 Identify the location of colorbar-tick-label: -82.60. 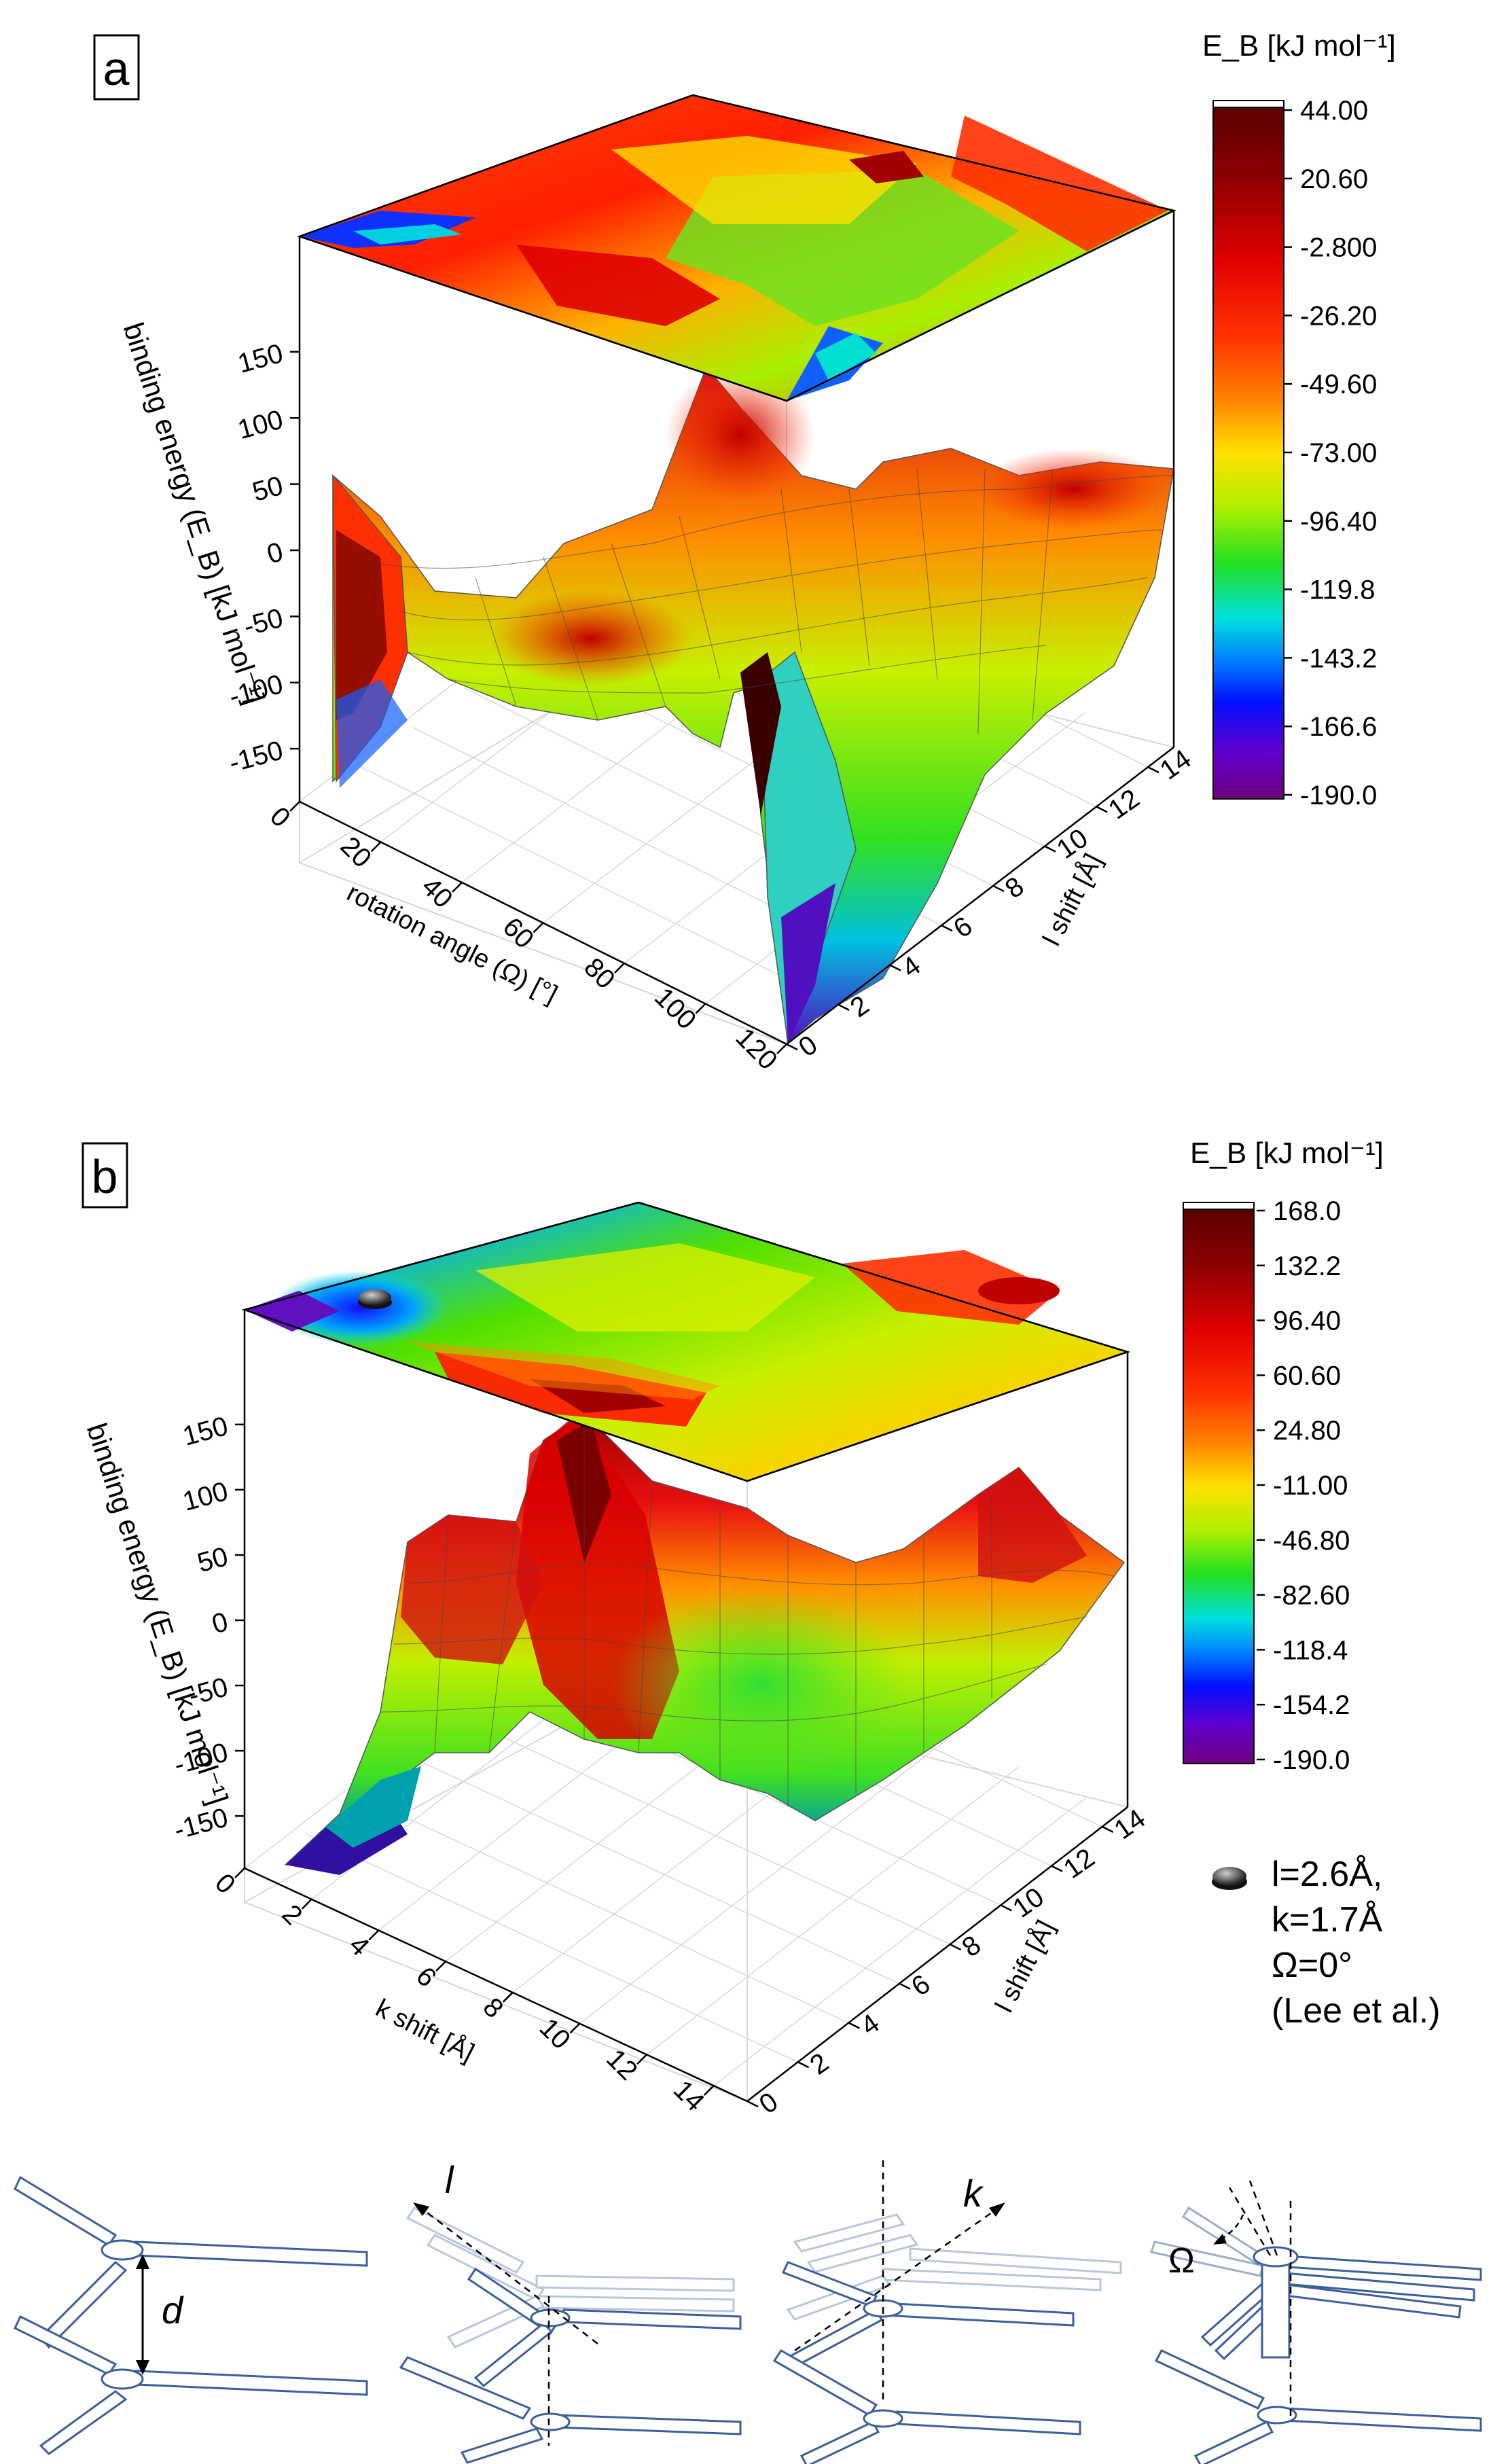
(1311, 1596).